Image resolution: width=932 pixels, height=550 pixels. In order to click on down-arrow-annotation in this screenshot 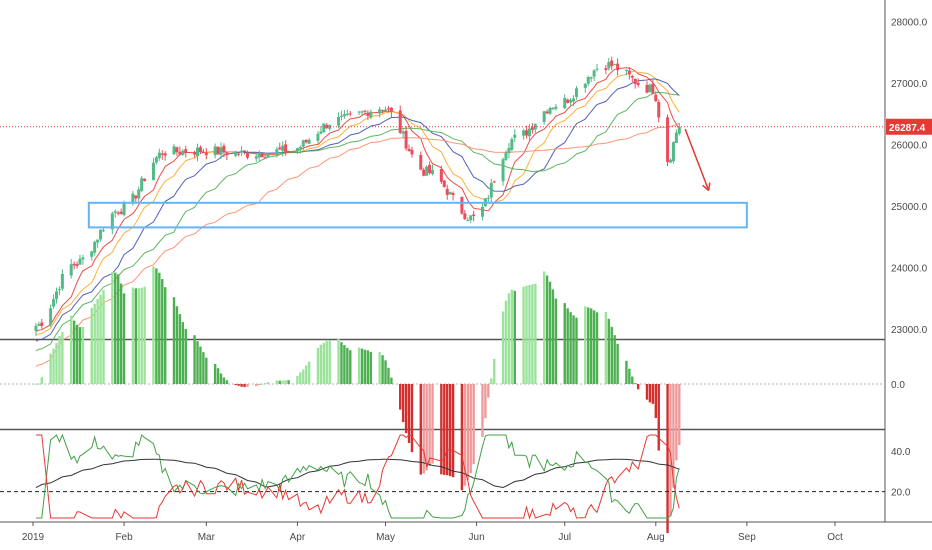, I will do `click(697, 160)`.